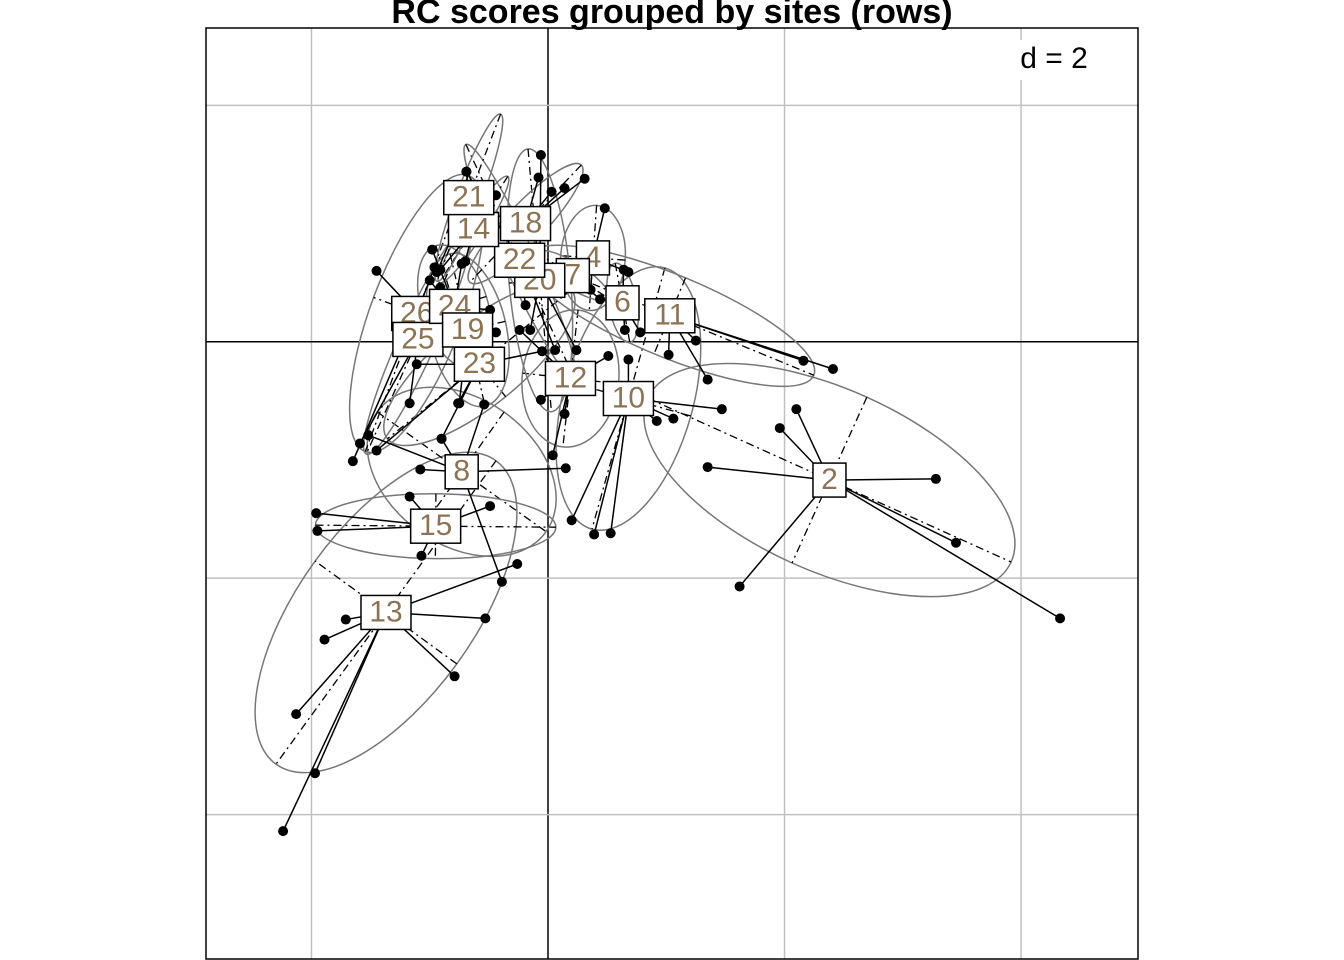  I want to click on center-label: 23, so click(479, 363).